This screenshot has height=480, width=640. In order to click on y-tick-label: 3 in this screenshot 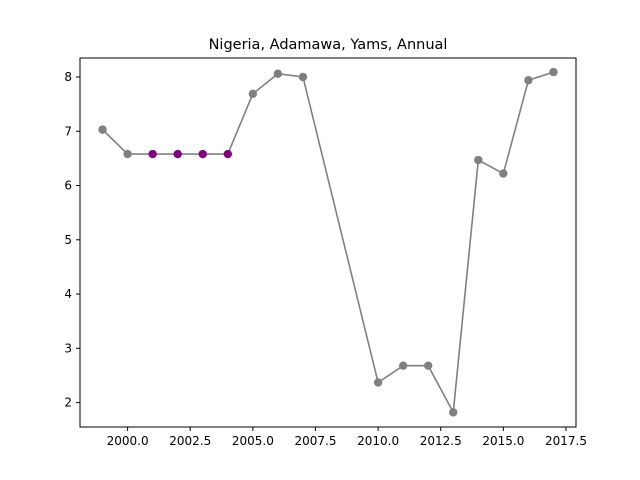, I will do `click(68, 348)`.